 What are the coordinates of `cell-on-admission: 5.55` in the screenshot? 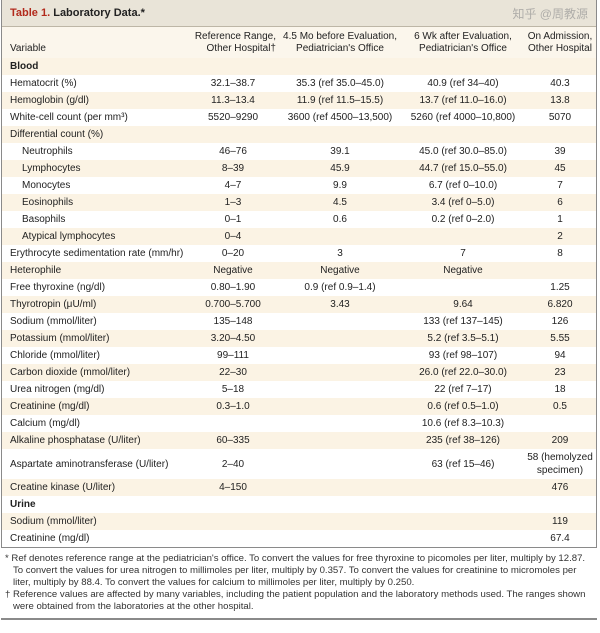 It's located at (560, 338).